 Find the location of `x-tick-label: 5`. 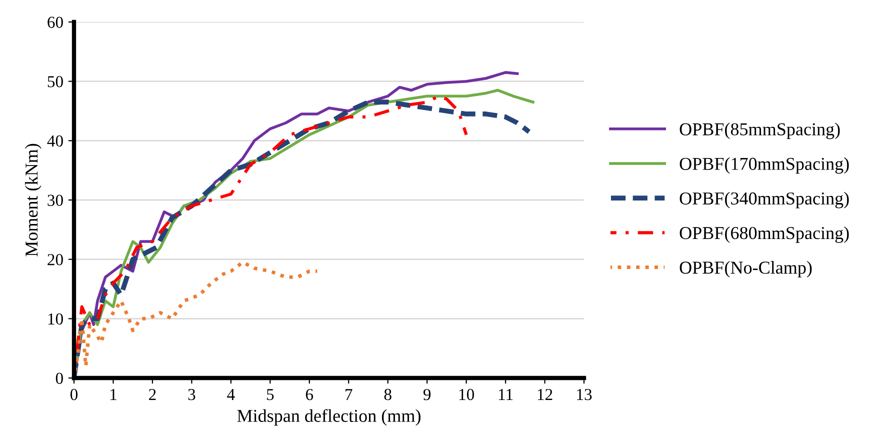

x-tick-label: 5 is located at coordinates (270, 394).